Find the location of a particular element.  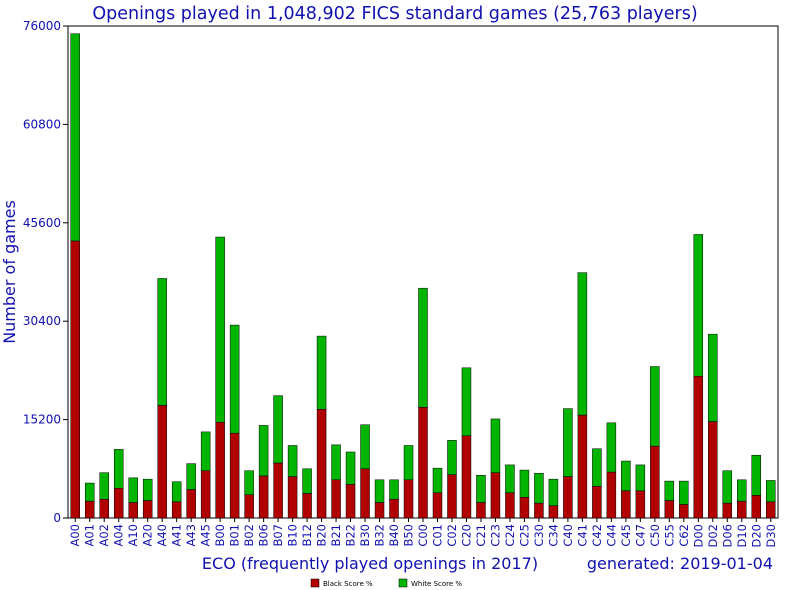

bar-c40-white-score is located at coordinates (568, 442).